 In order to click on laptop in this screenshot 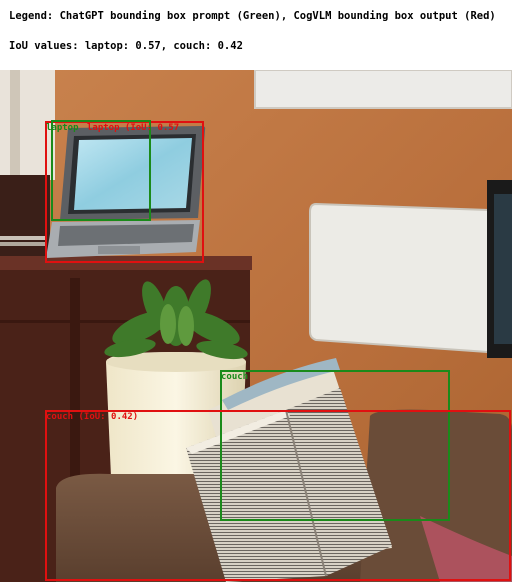, I will do `click(126, 192)`.